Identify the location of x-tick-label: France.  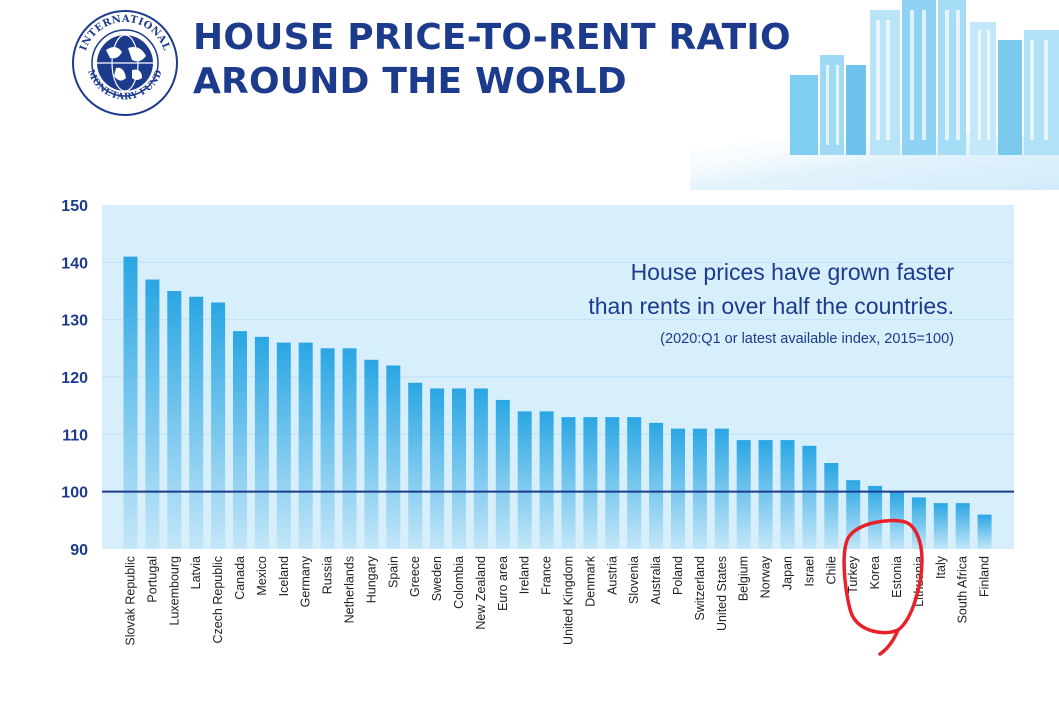
(547, 575).